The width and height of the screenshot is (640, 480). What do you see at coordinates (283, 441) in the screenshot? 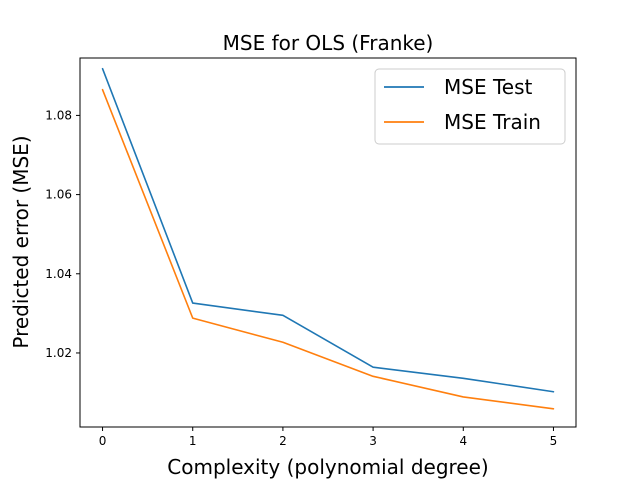
I see `x-tick-label: 2` at bounding box center [283, 441].